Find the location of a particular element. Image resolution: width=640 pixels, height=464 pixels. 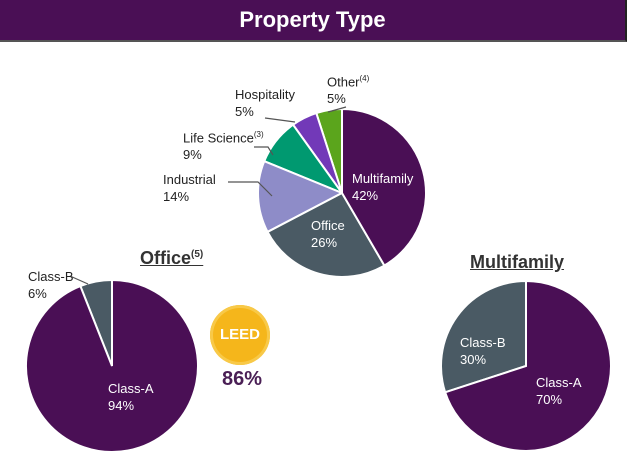

multifamily-chart-title: Multifamily is located at coordinates (517, 262).